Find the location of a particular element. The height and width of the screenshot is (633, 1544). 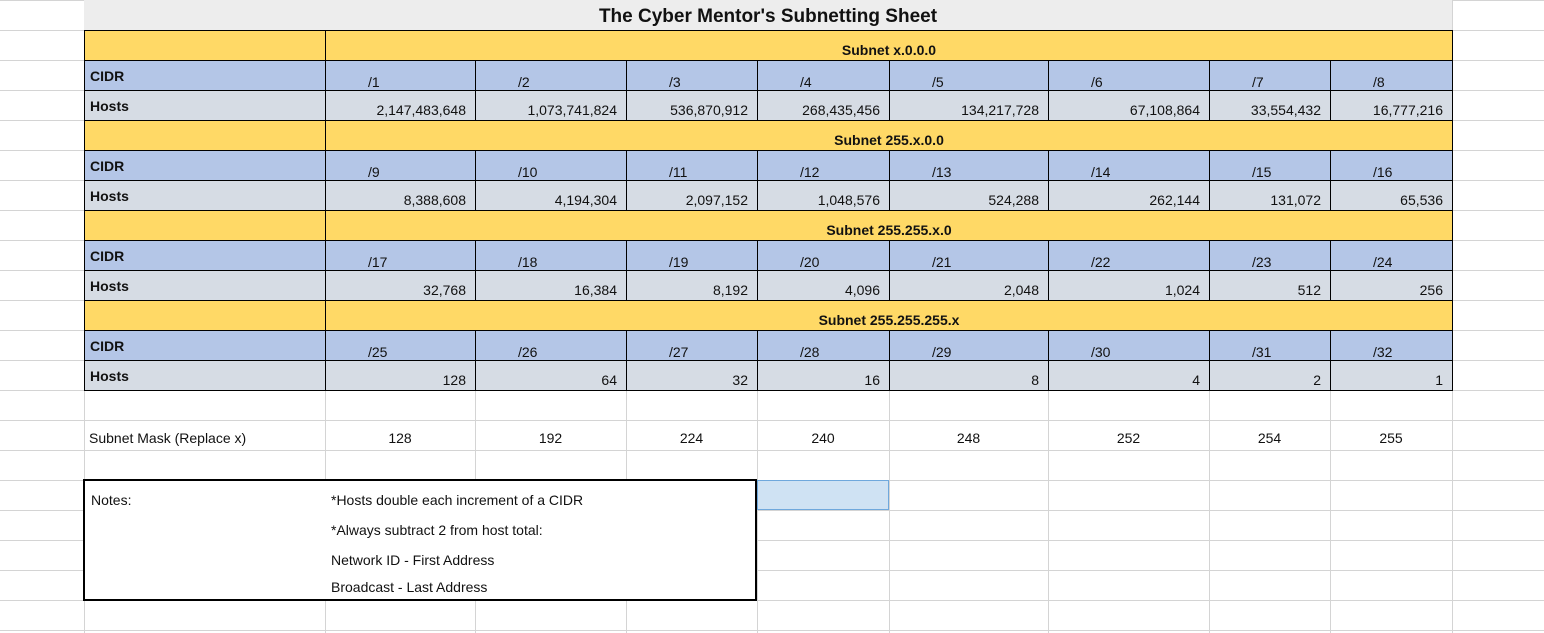

cidr-cell: /18 is located at coordinates (551, 255).